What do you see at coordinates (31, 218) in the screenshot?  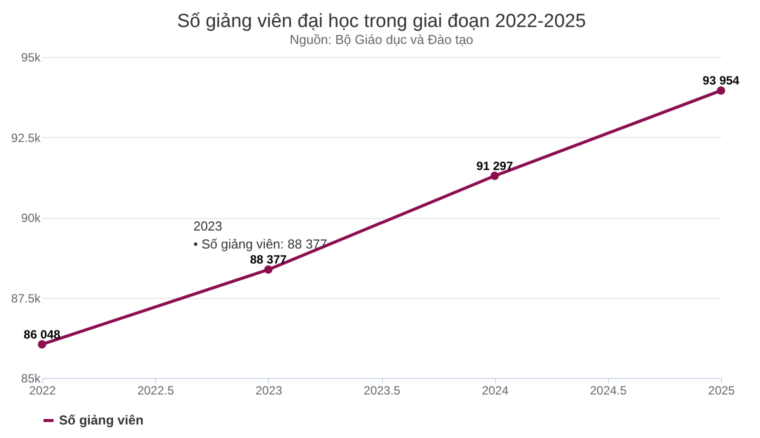 I see `y-tick-label: 90k` at bounding box center [31, 218].